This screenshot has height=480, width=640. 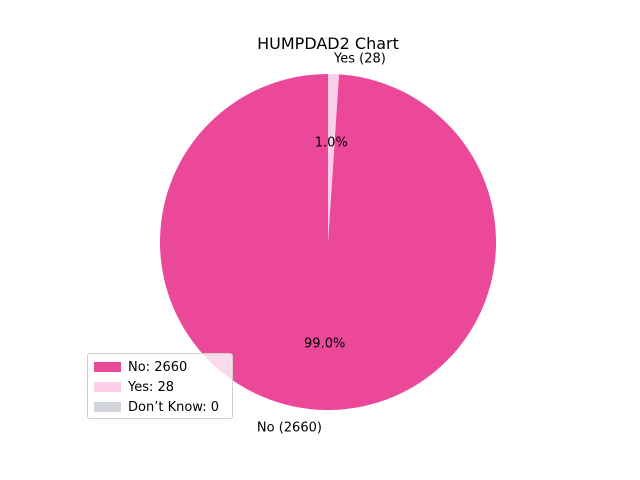 What do you see at coordinates (324, 344) in the screenshot?
I see `pct-label-no: 99.0%` at bounding box center [324, 344].